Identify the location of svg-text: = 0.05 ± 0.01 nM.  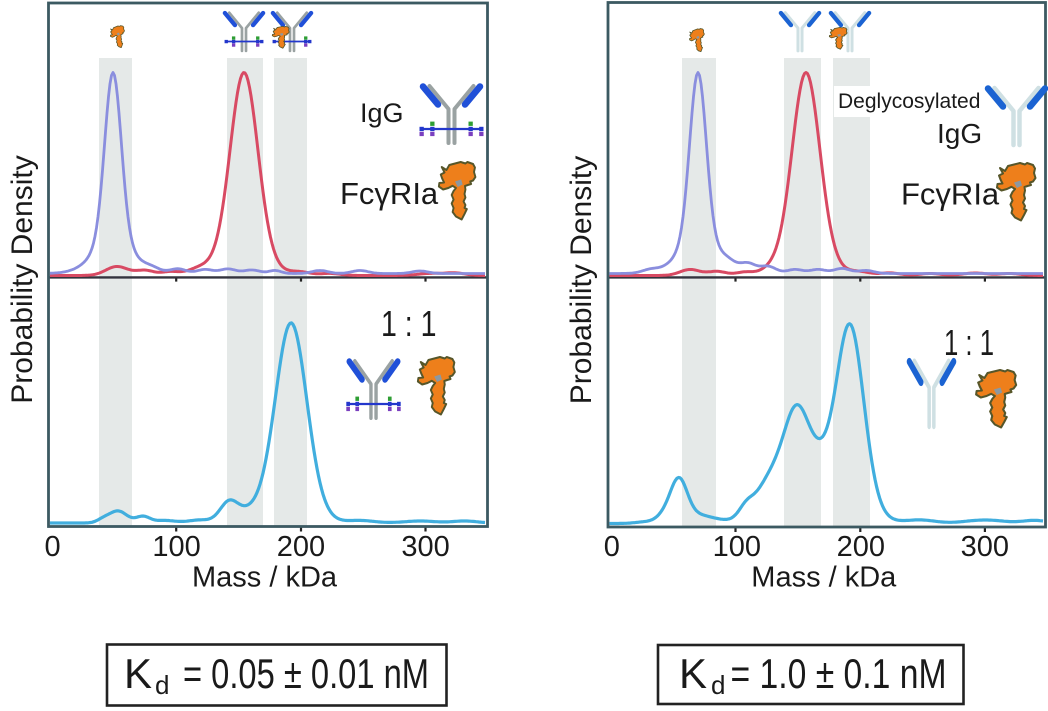
(306, 673).